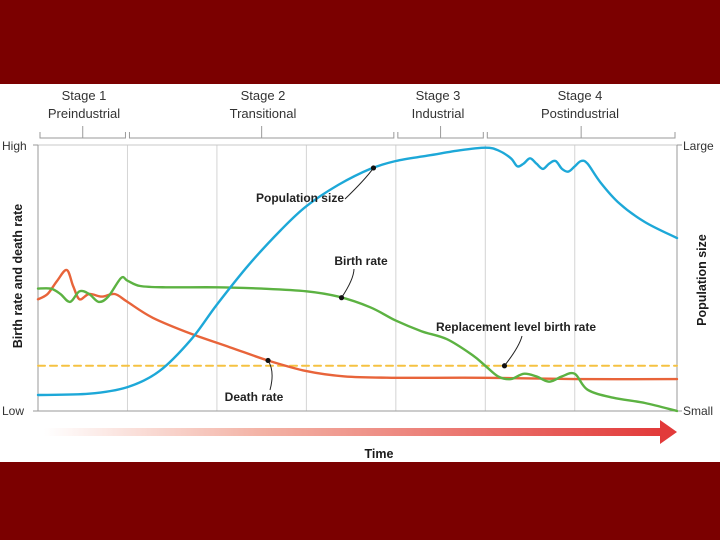 The height and width of the screenshot is (540, 720). I want to click on left-axis-top-label: High, so click(14, 146).